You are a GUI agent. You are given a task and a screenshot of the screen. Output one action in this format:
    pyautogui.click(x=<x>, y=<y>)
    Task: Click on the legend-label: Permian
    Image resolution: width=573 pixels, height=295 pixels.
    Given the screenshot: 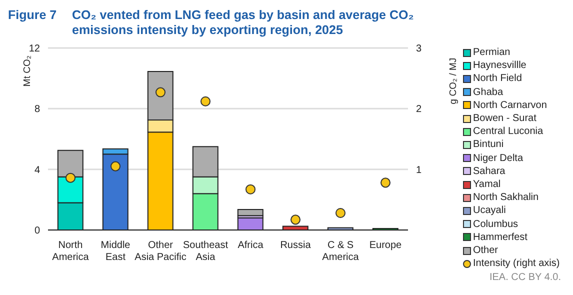 What is the action you would take?
    pyautogui.click(x=491, y=53)
    